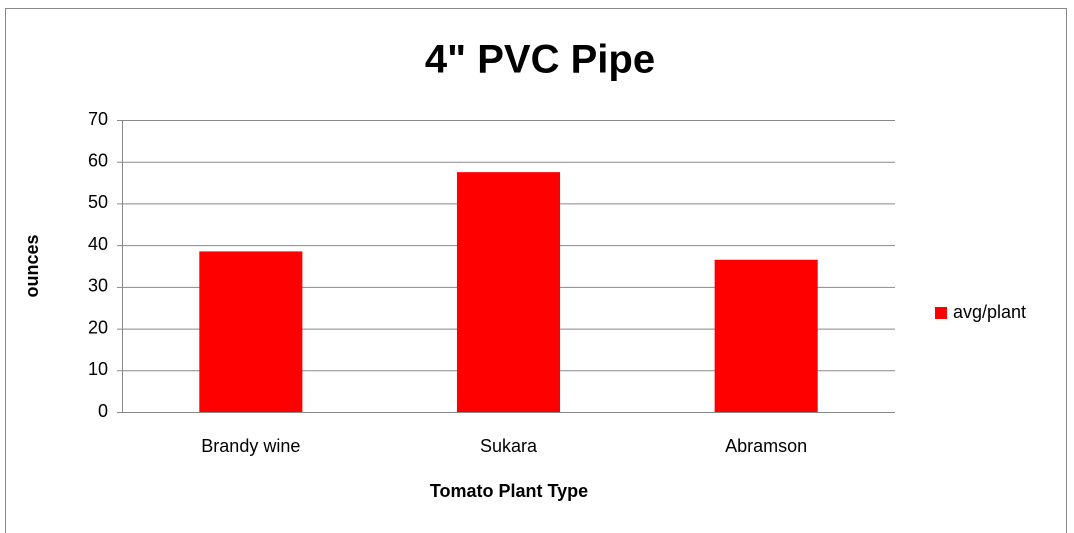 The width and height of the screenshot is (1074, 533). Describe the element at coordinates (98, 369) in the screenshot. I see `y-tick-label: 10` at that location.